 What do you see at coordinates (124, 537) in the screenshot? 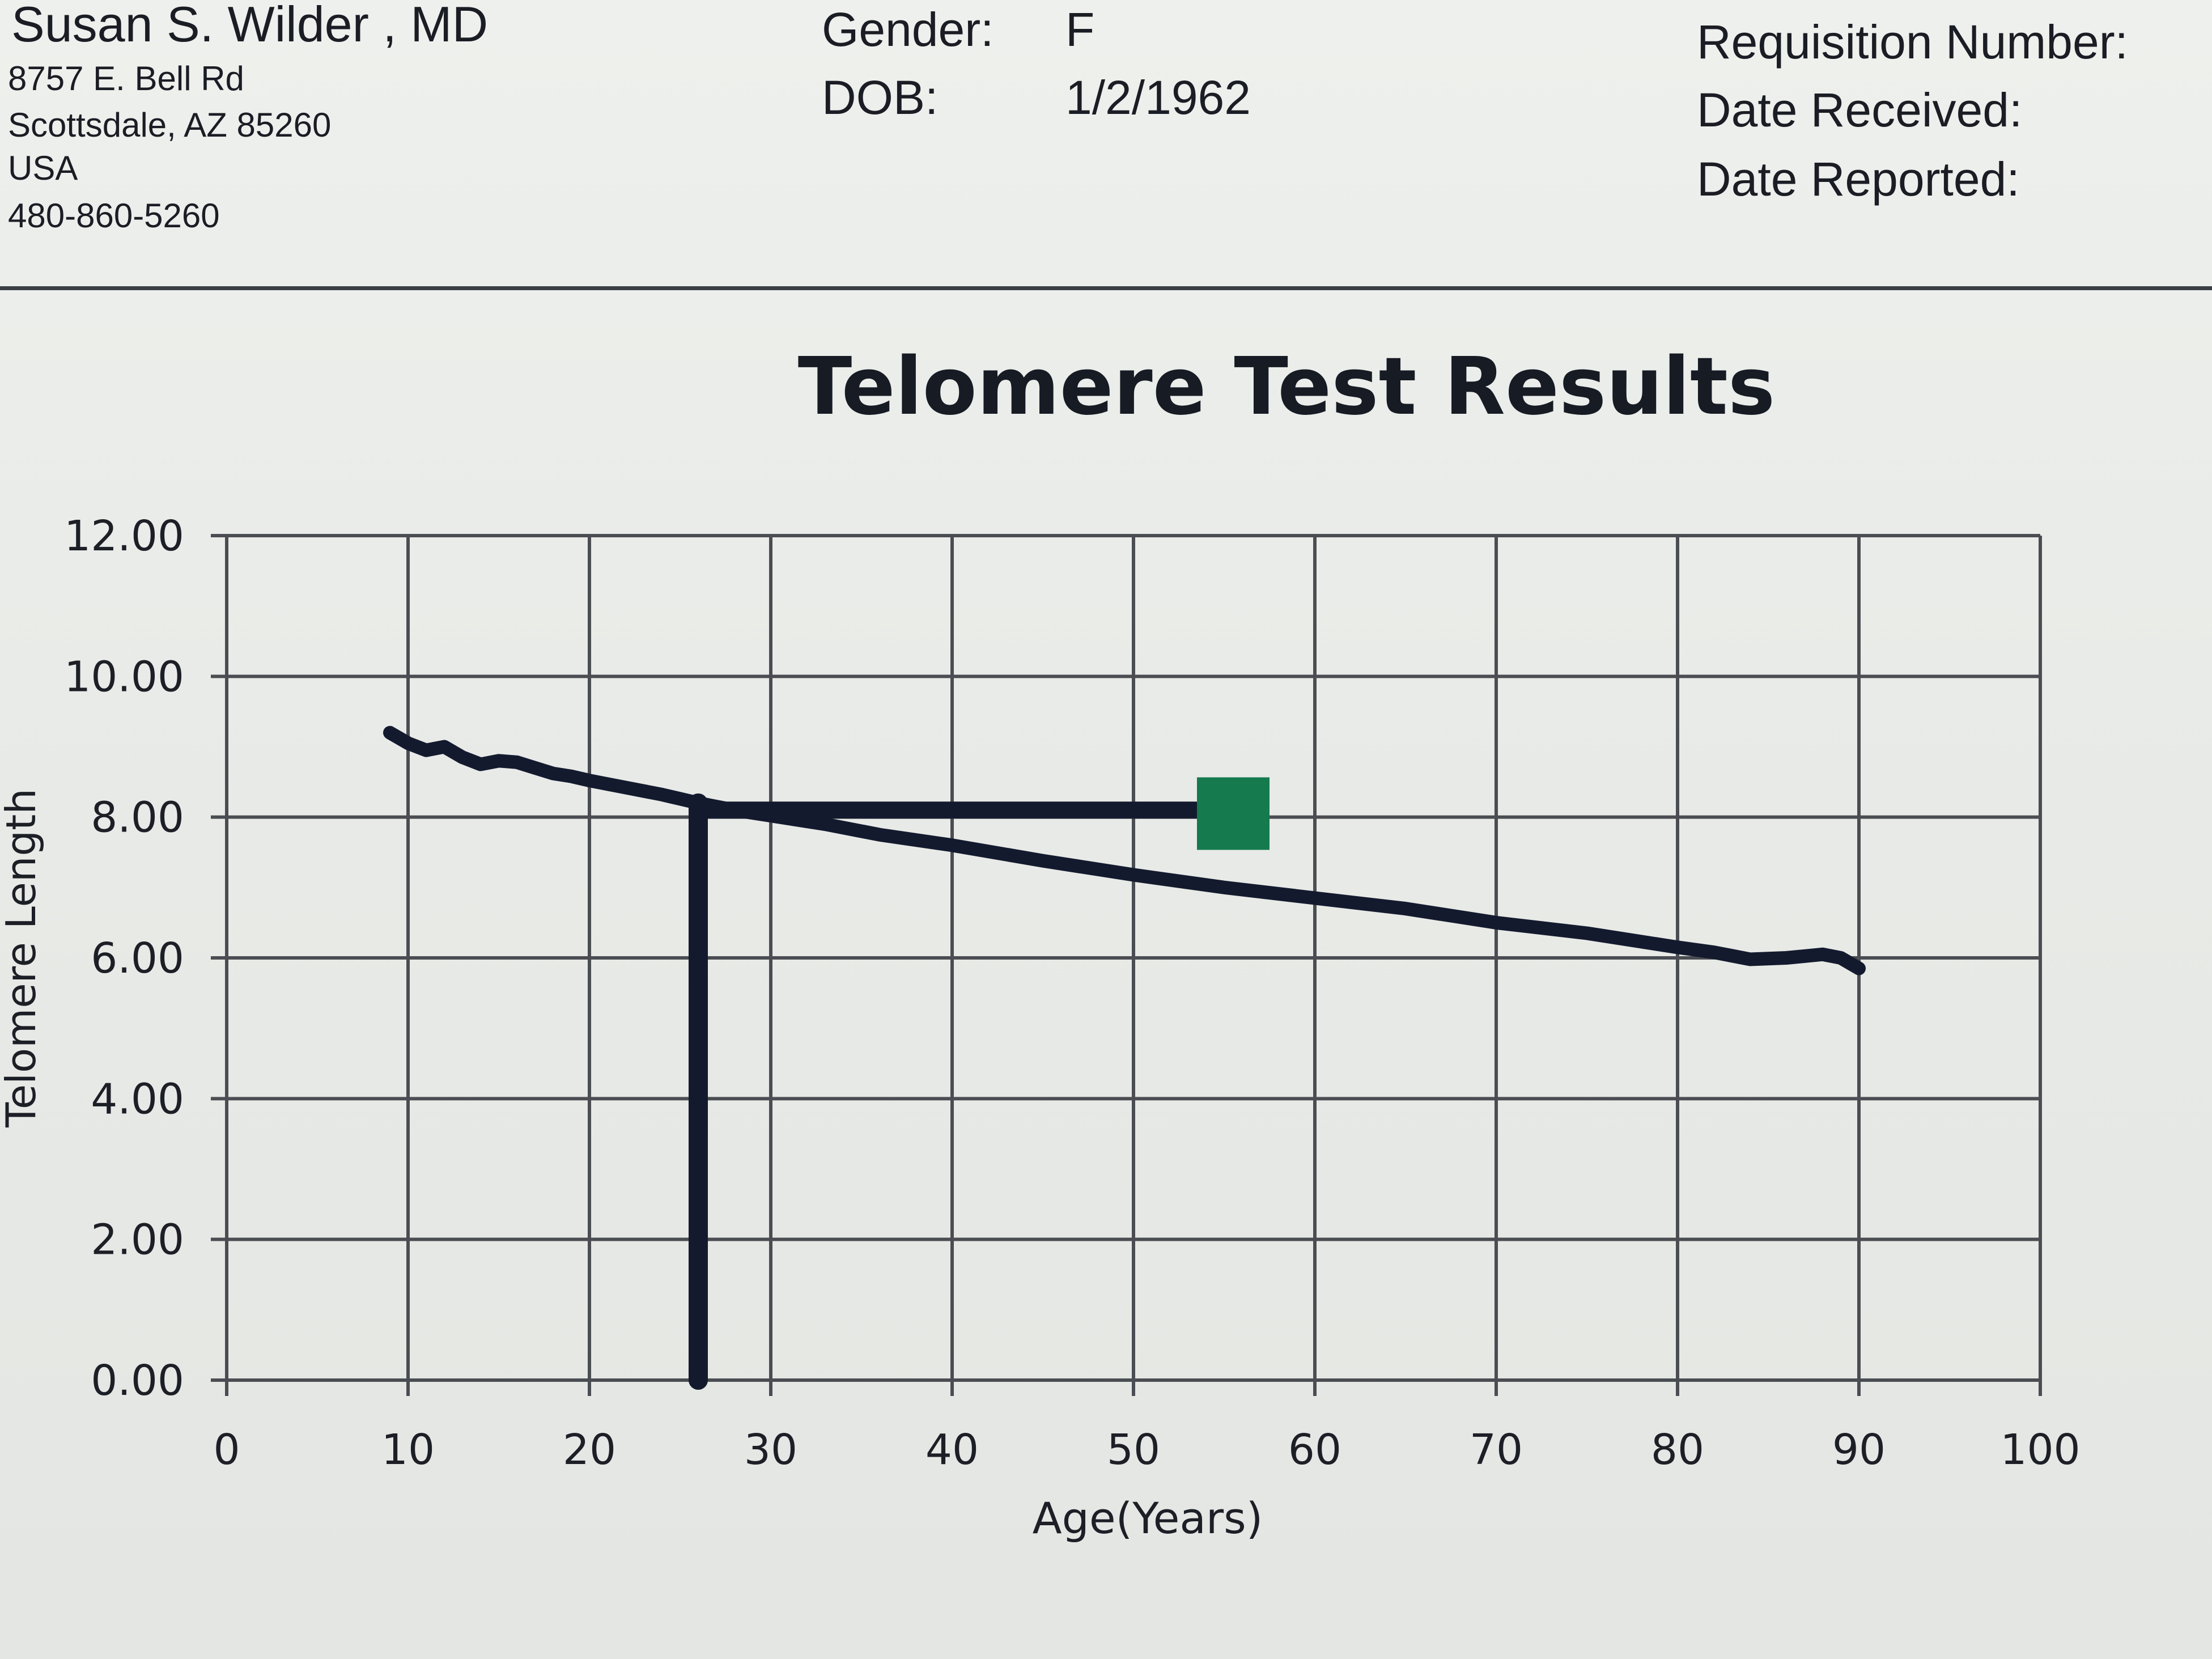
I see `y-tick-label: 12.00` at bounding box center [124, 537].